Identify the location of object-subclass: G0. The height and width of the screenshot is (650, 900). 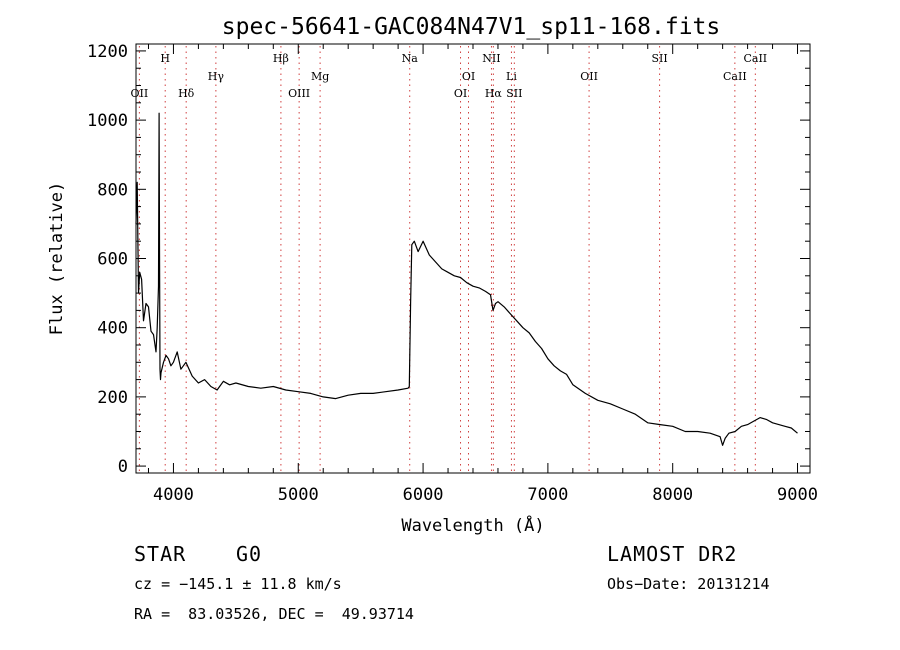
(249, 554).